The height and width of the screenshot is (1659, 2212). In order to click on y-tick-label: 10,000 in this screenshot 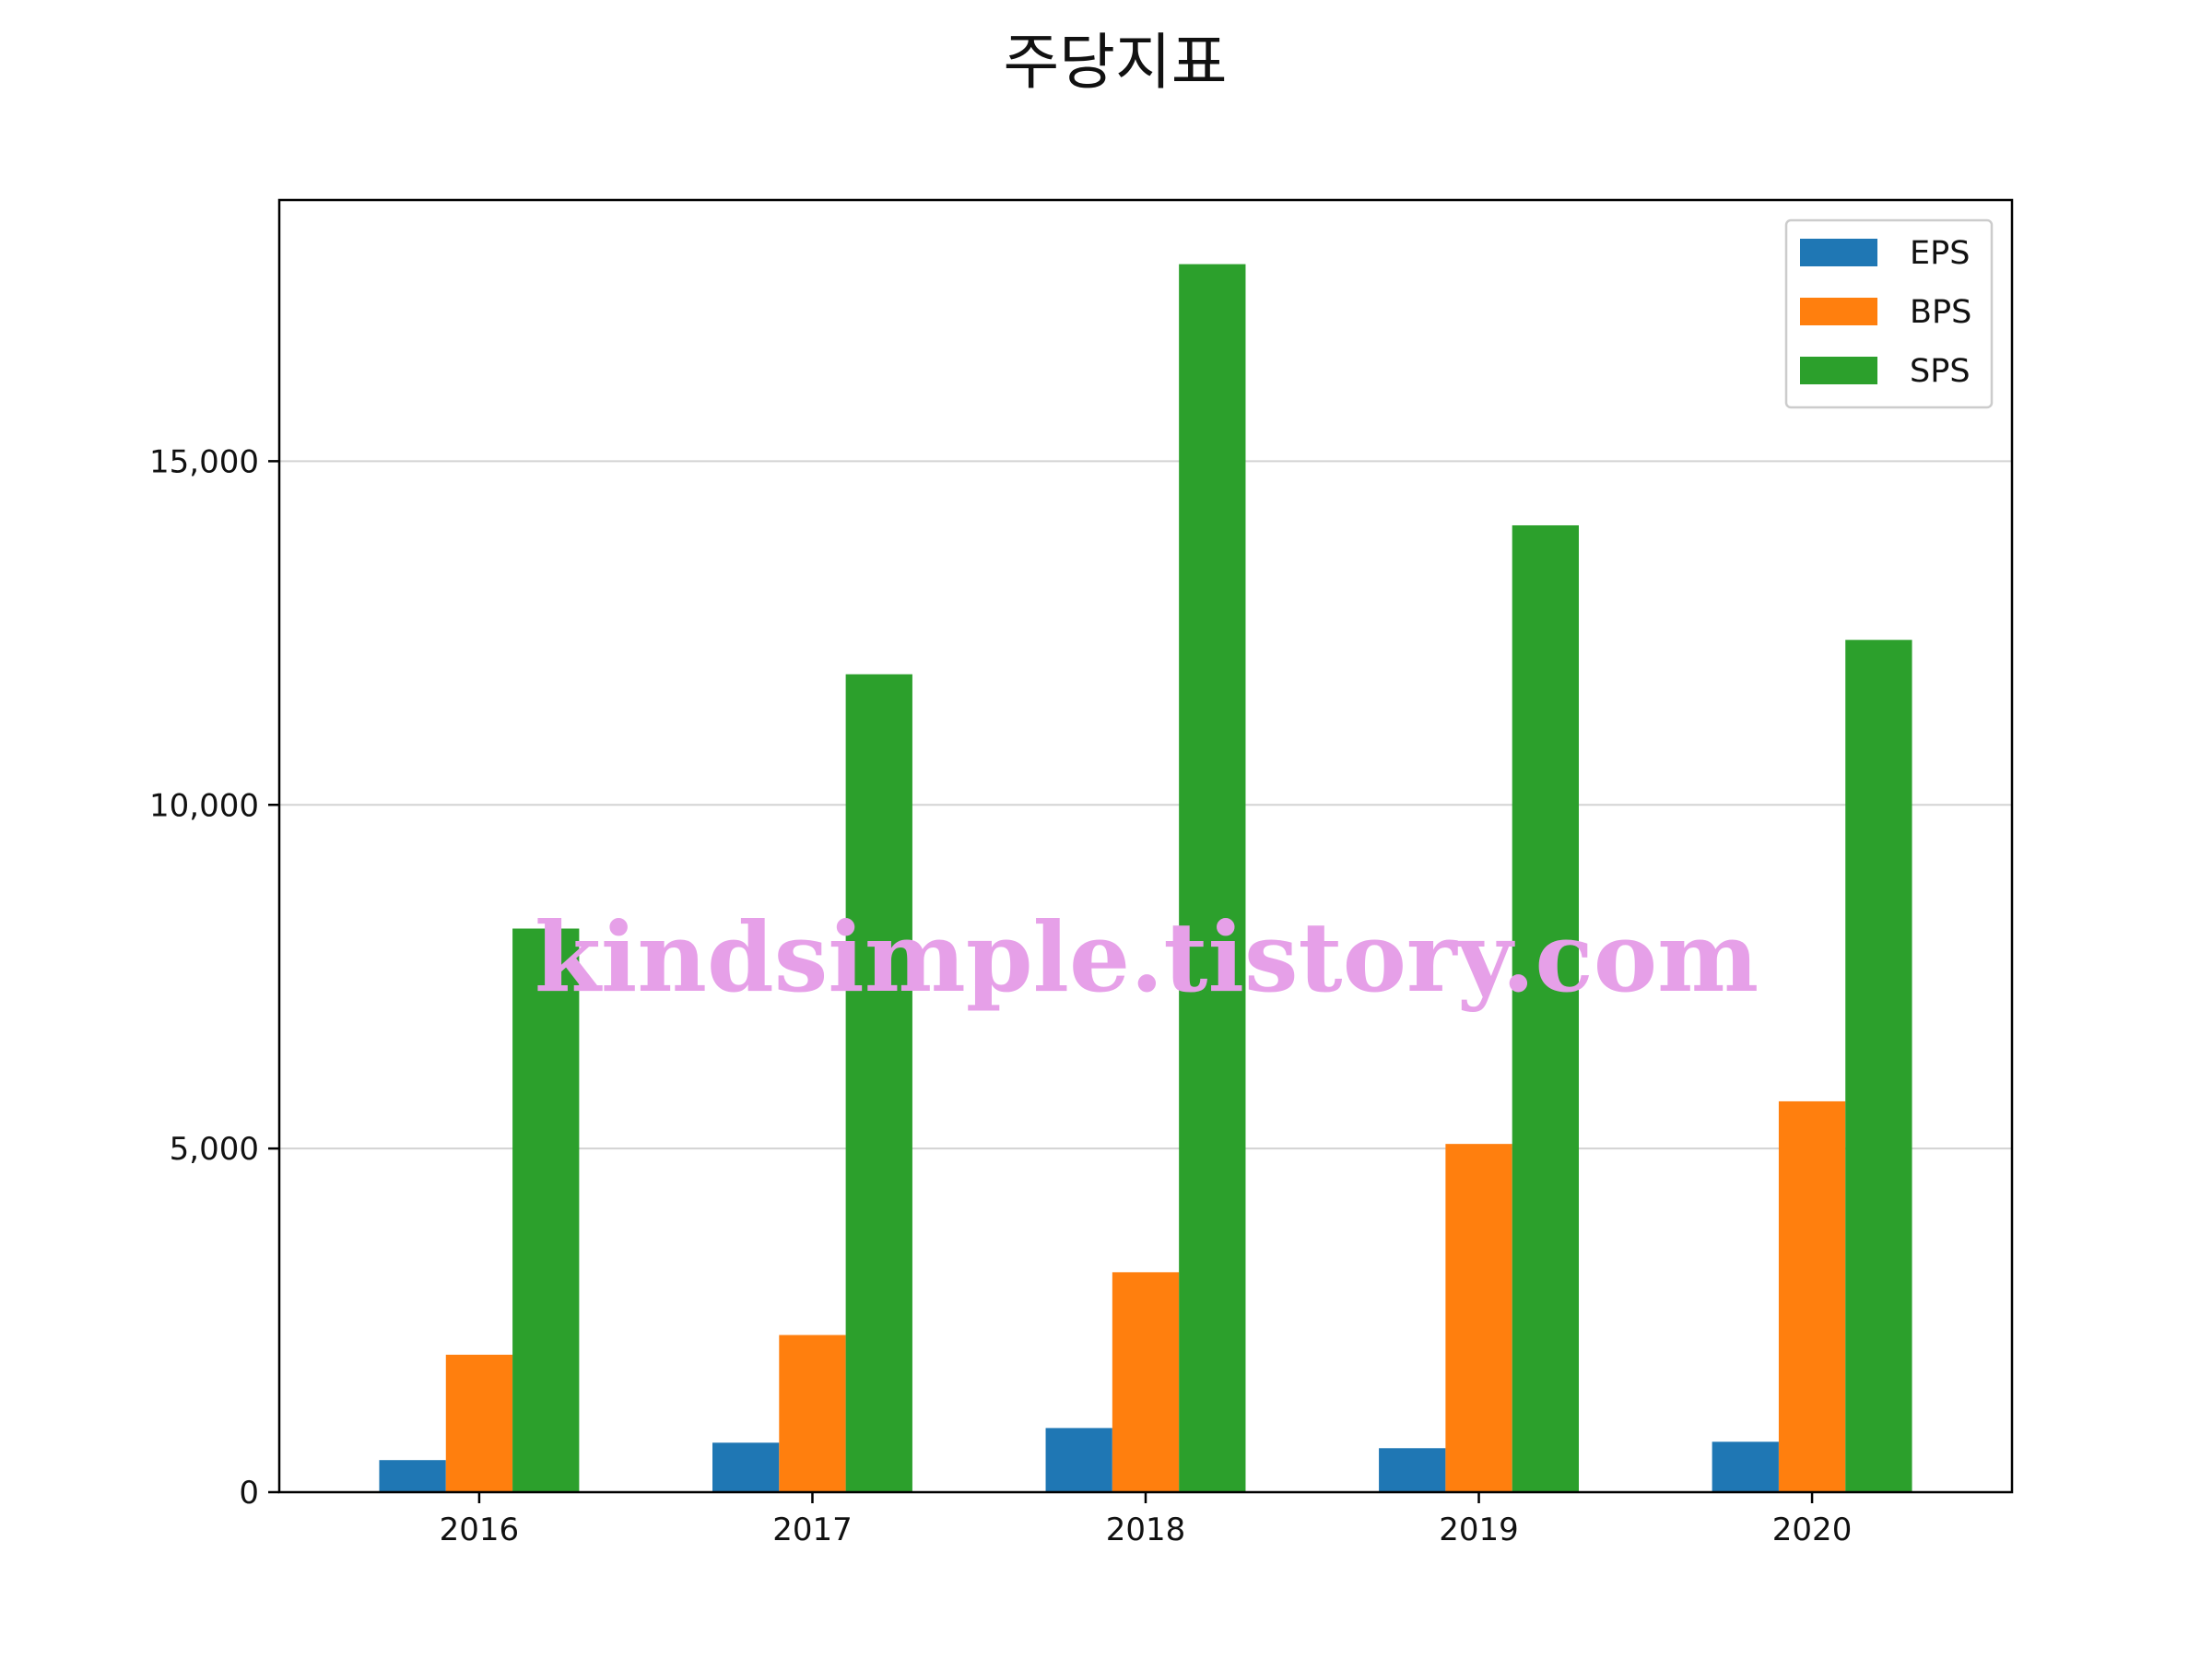, I will do `click(204, 805)`.